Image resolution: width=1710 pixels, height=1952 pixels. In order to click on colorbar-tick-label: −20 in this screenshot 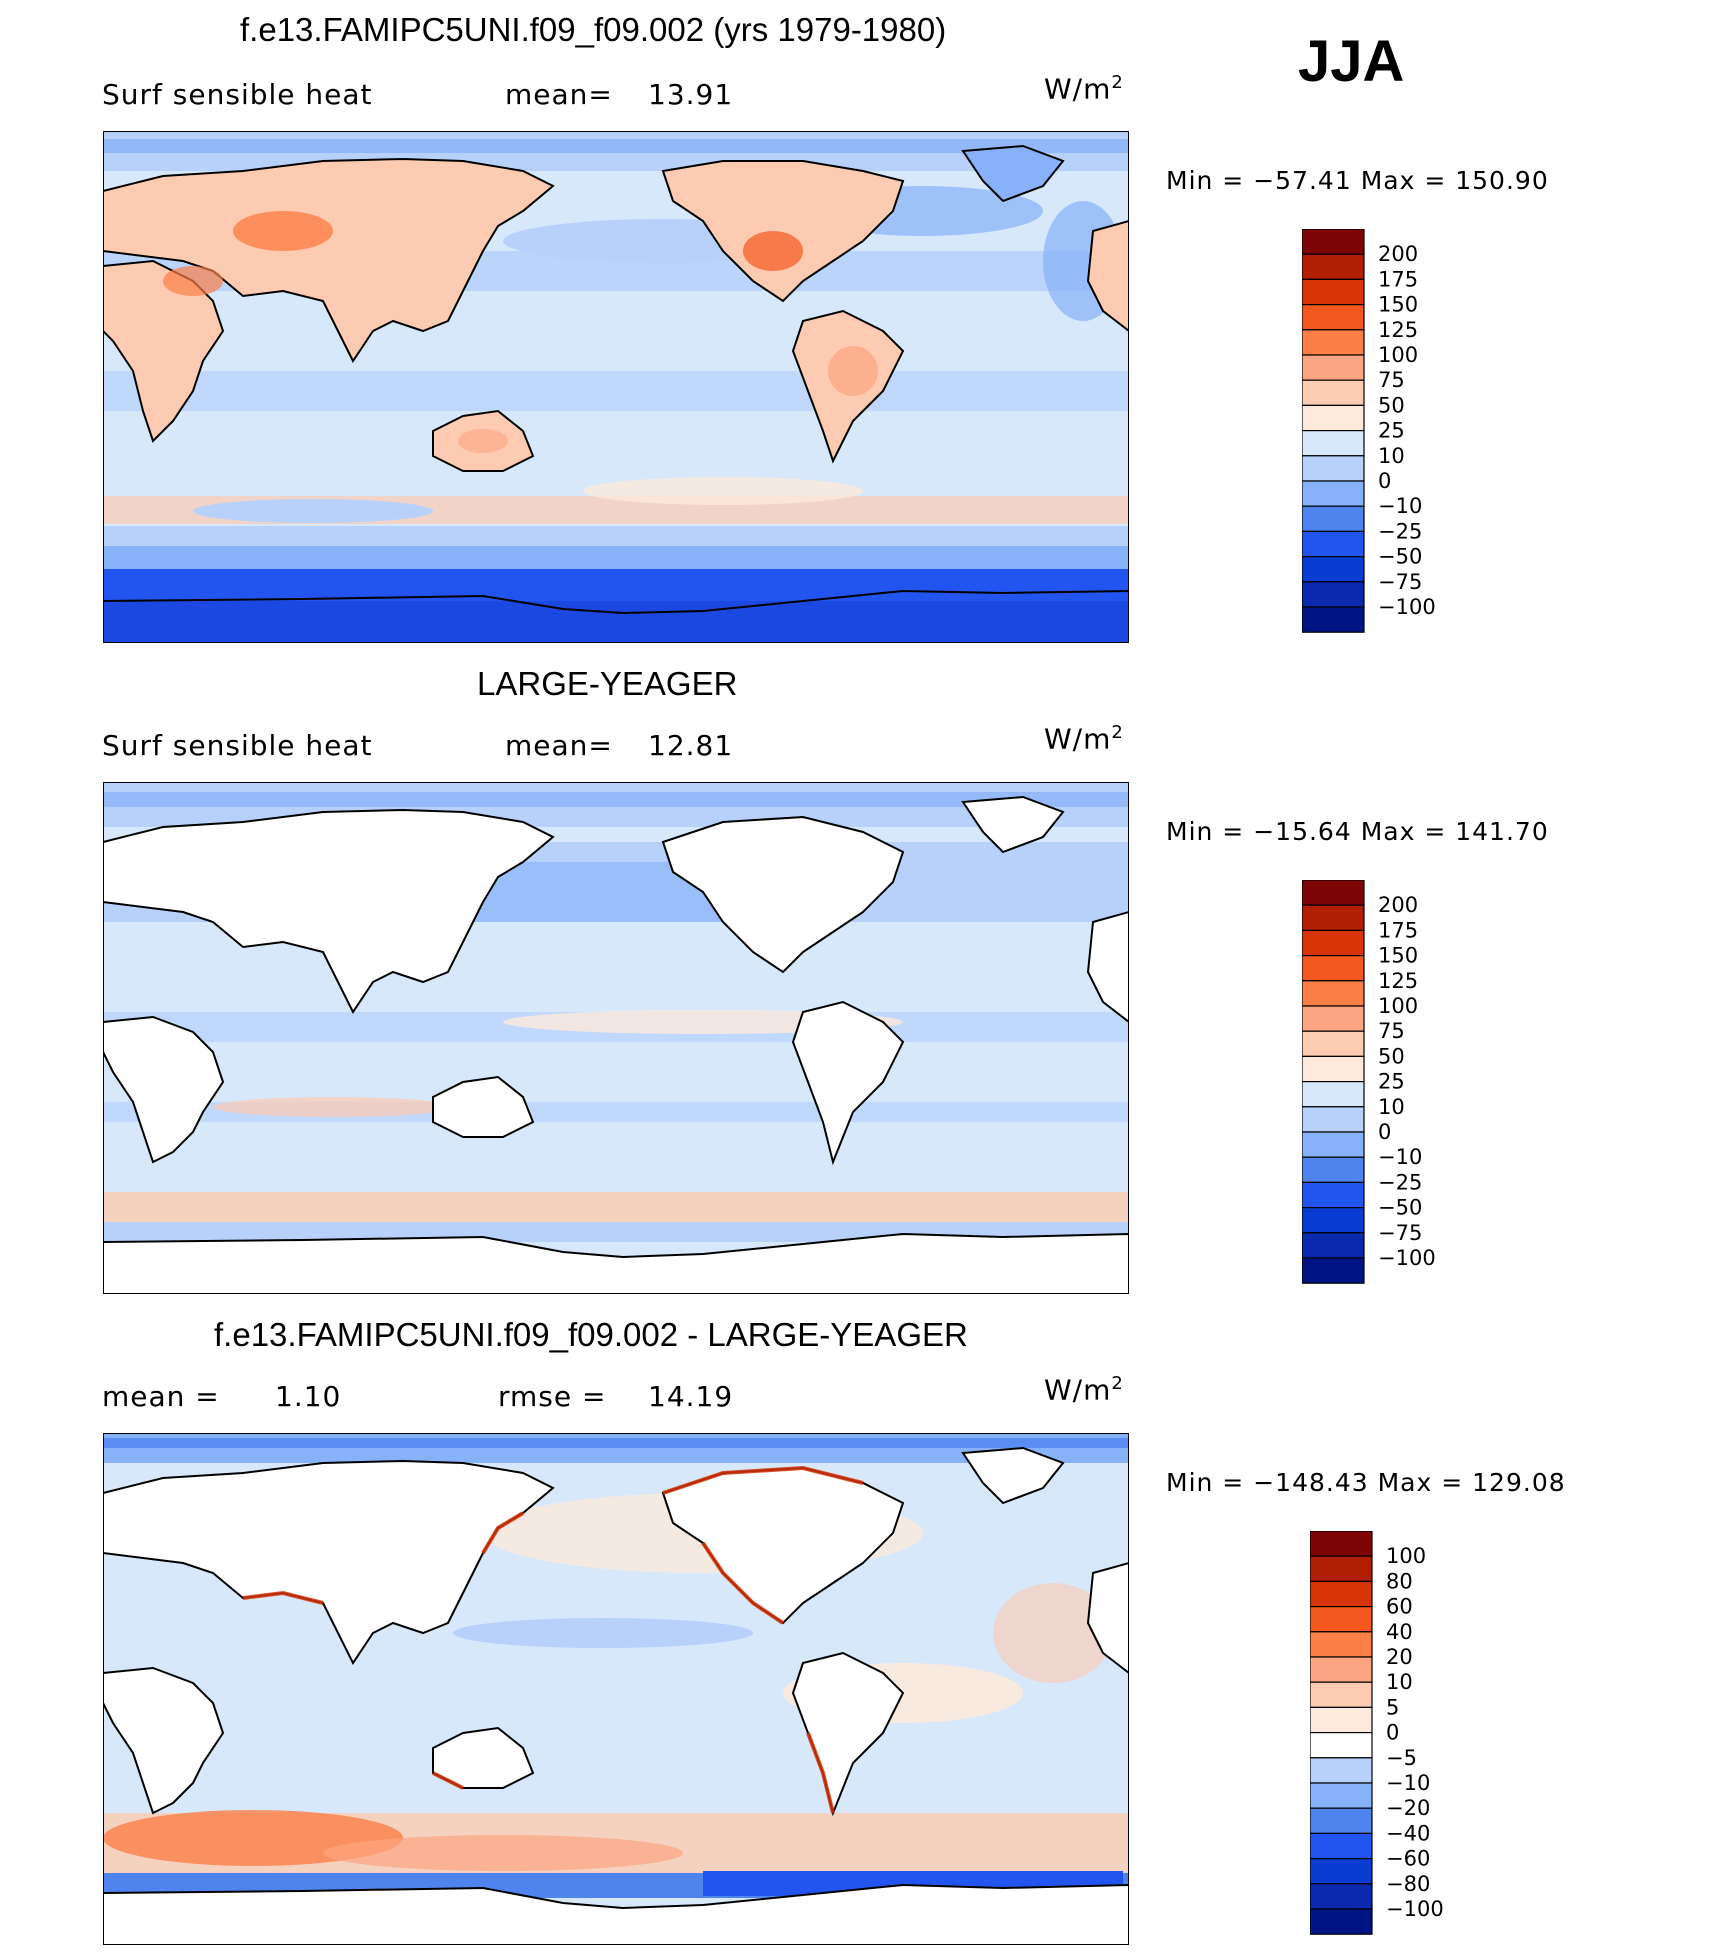, I will do `click(1408, 1808)`.